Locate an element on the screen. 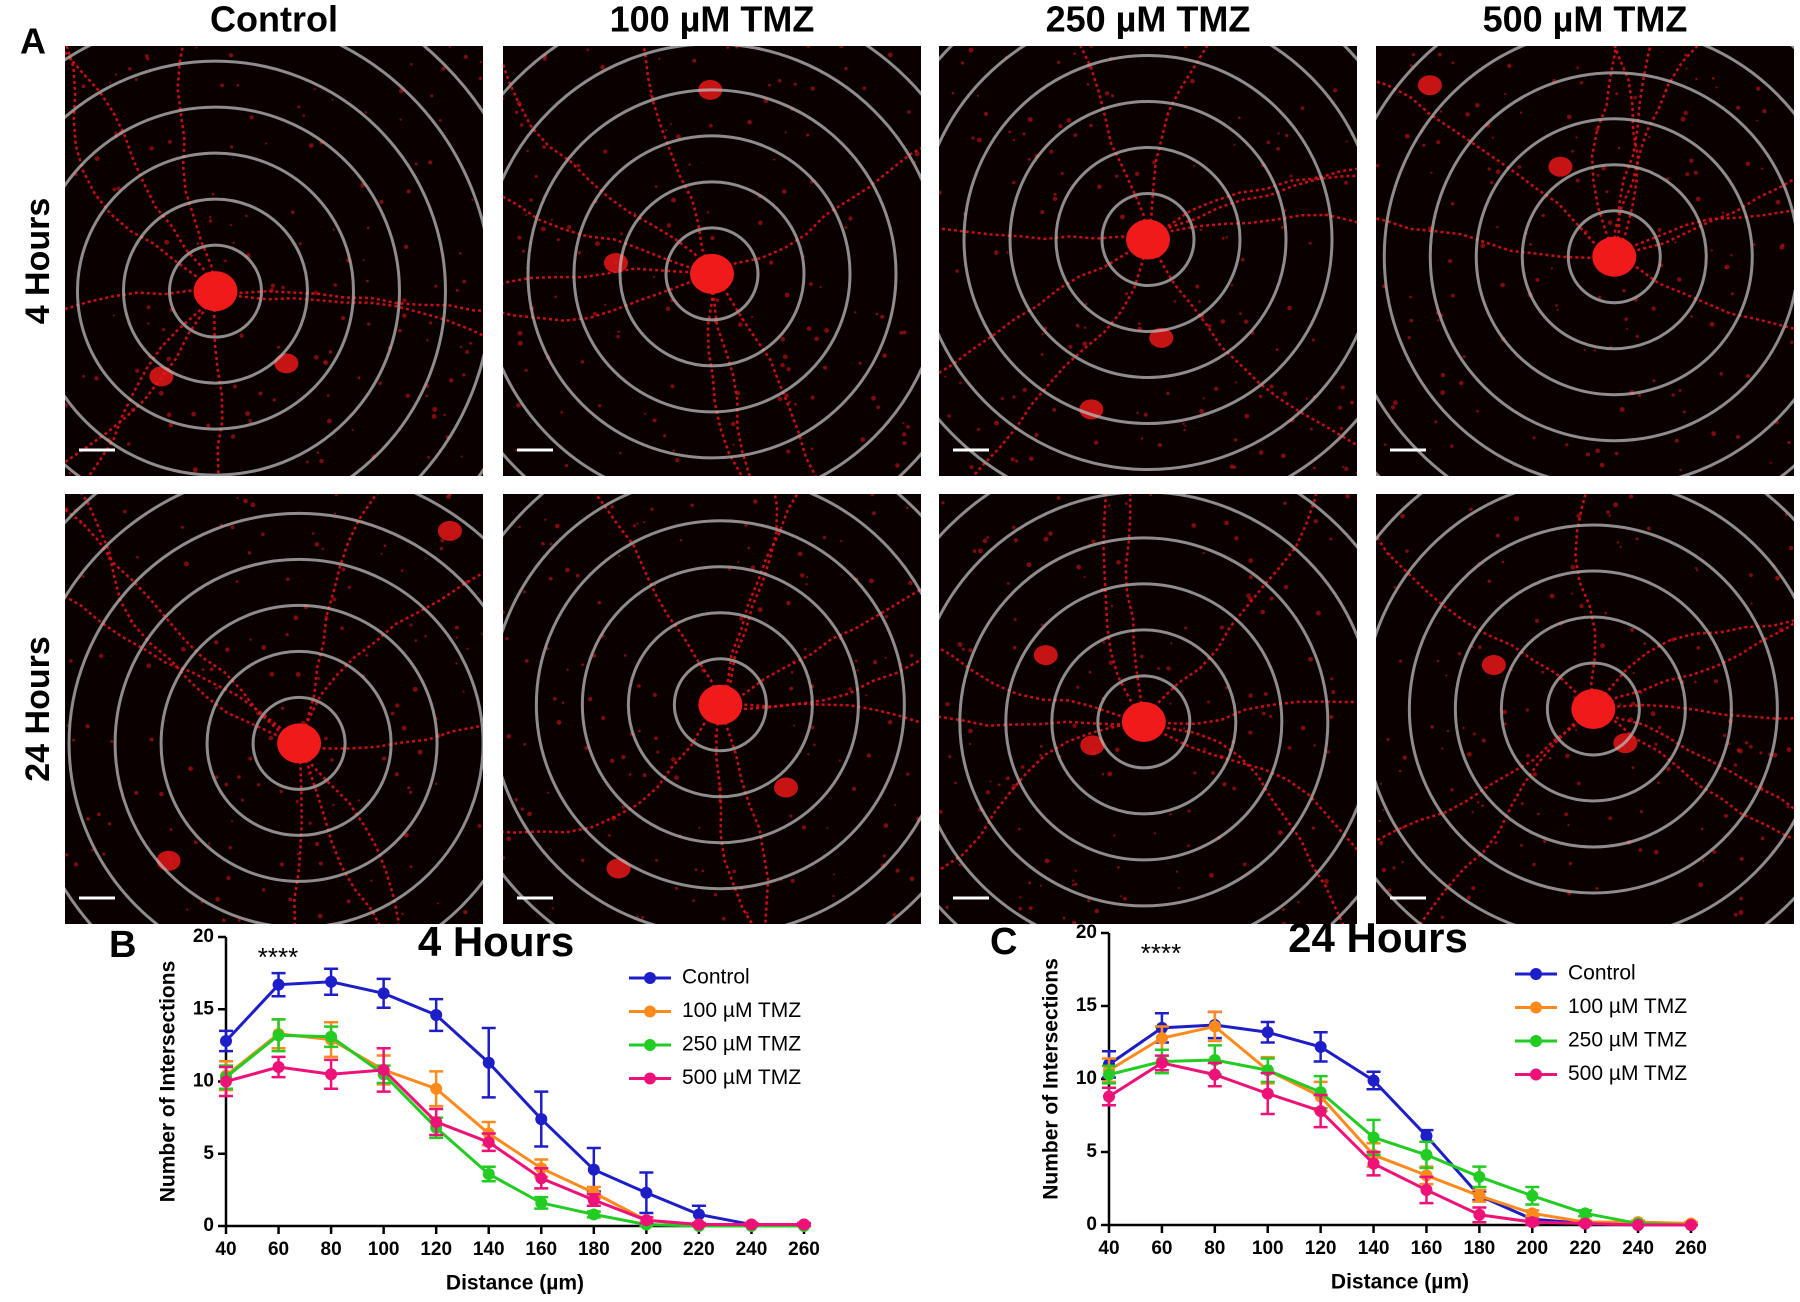 The width and height of the screenshot is (1800, 1302). legend-marker is located at coordinates (1536, 1041).